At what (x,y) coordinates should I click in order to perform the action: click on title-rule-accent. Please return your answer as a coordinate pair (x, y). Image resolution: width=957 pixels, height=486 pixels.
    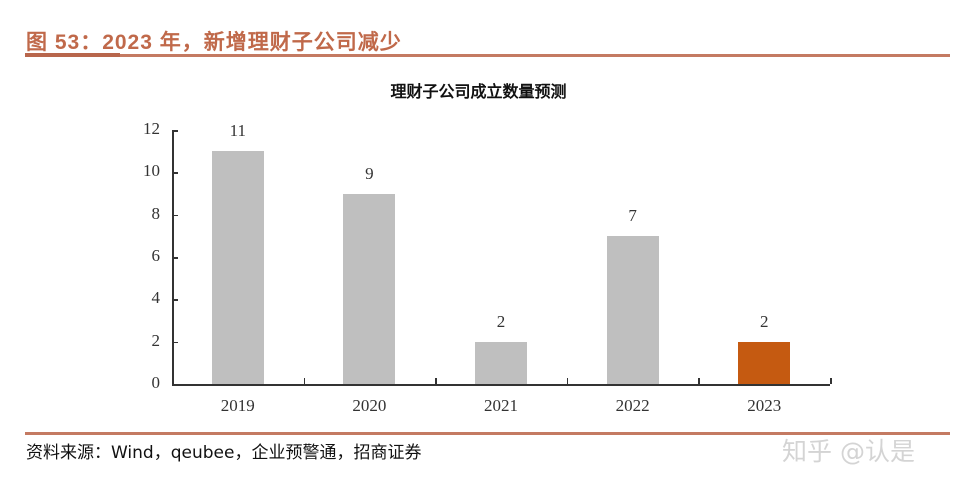
    Looking at the image, I should click on (72, 55).